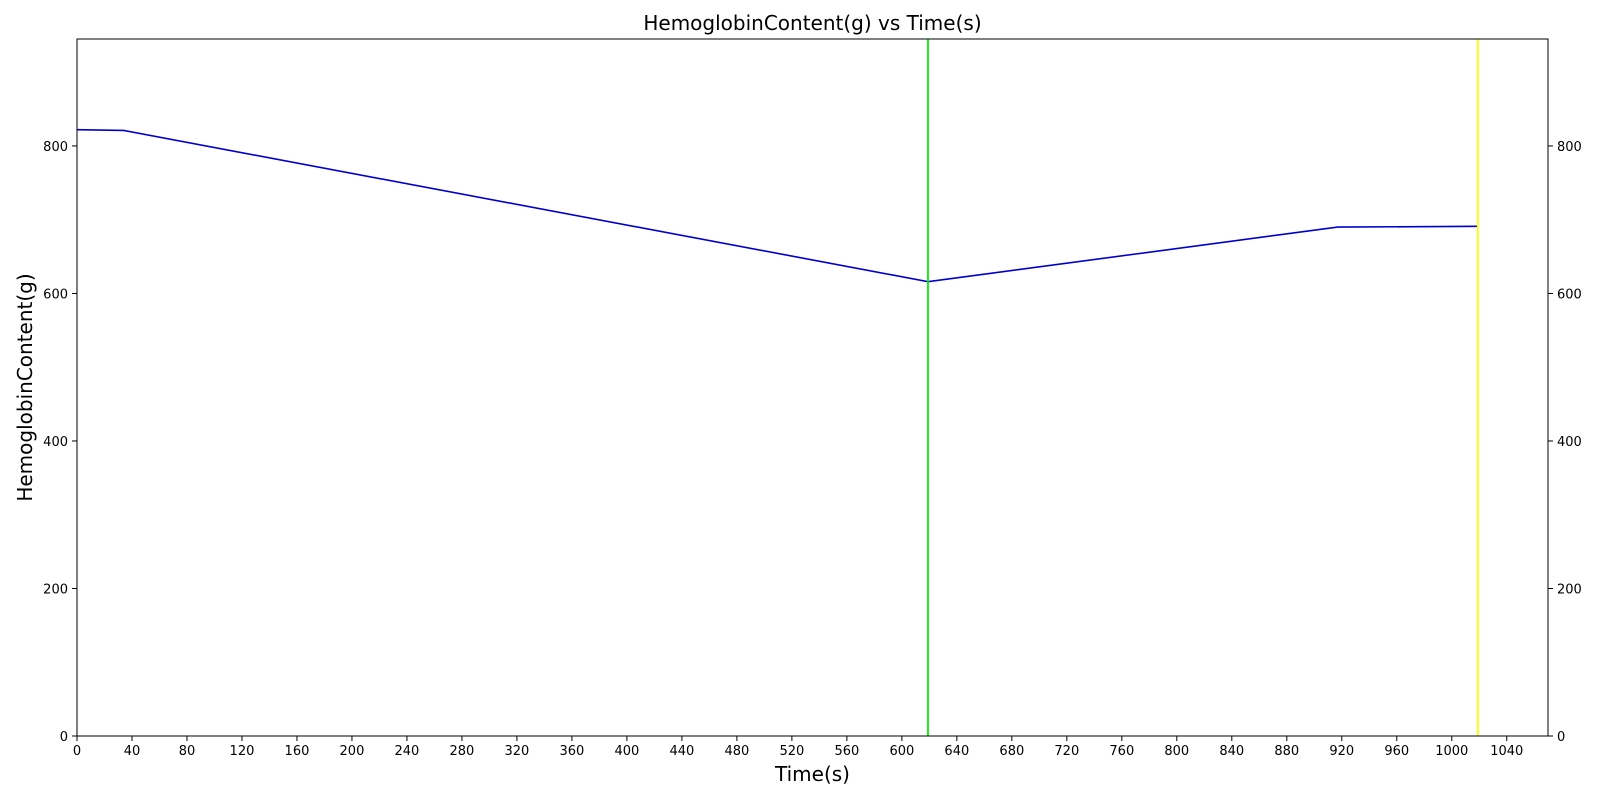 Image resolution: width=1600 pixels, height=800 pixels. Describe the element at coordinates (77, 751) in the screenshot. I see `x-tick-label: 0` at that location.